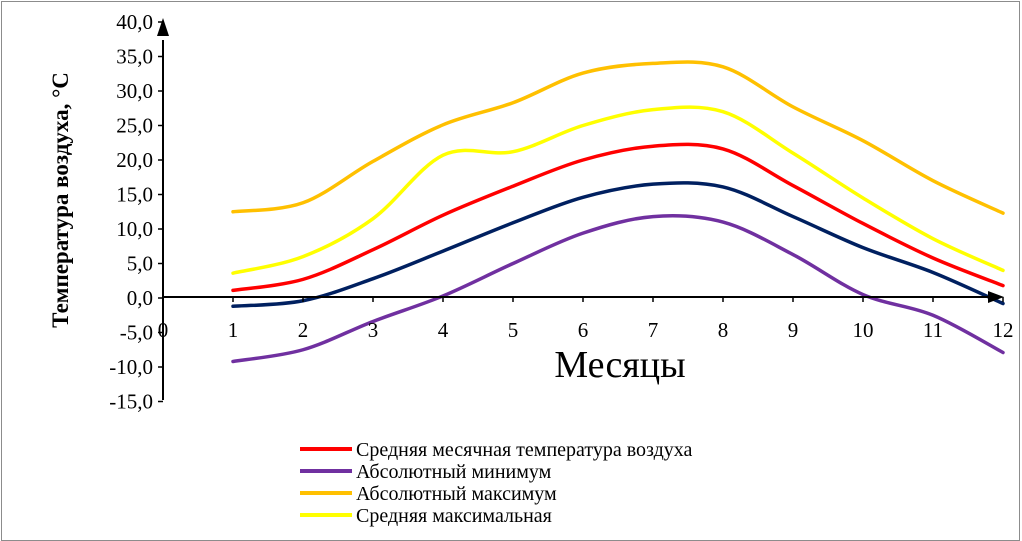  I want to click on y-tick-label: 10,0, so click(134, 229).